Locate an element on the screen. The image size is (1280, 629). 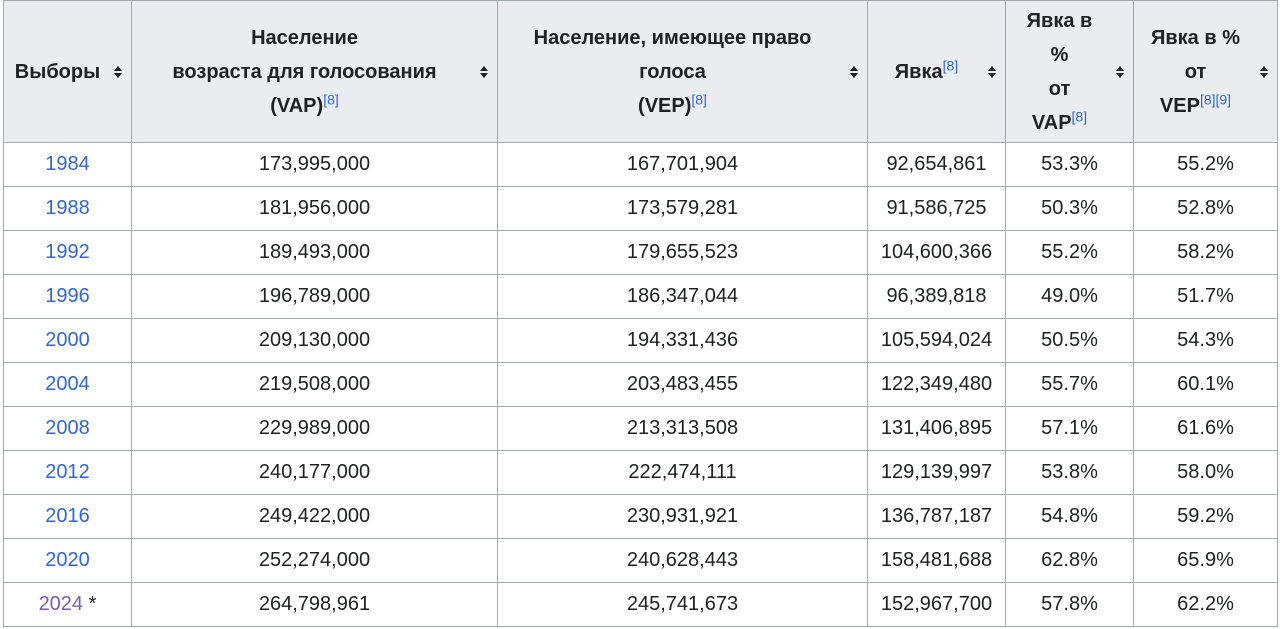
header-label: Явка[8] is located at coordinates (926, 72).